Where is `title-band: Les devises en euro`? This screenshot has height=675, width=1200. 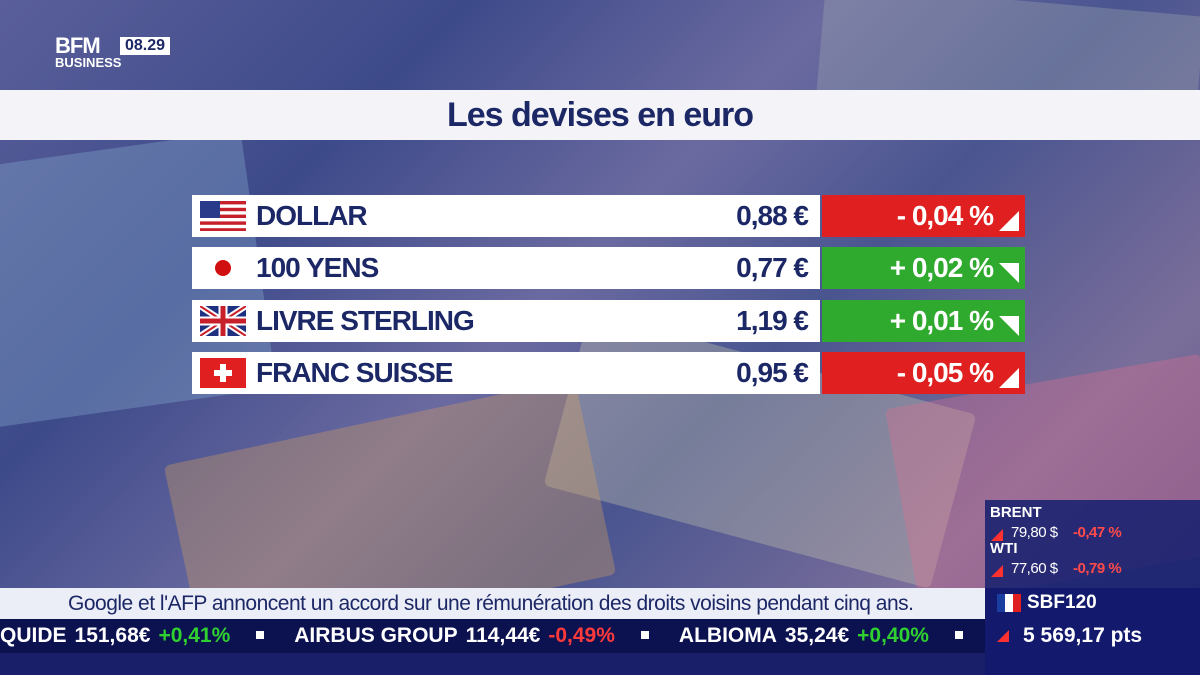
title-band: Les devises en euro is located at coordinates (600, 115).